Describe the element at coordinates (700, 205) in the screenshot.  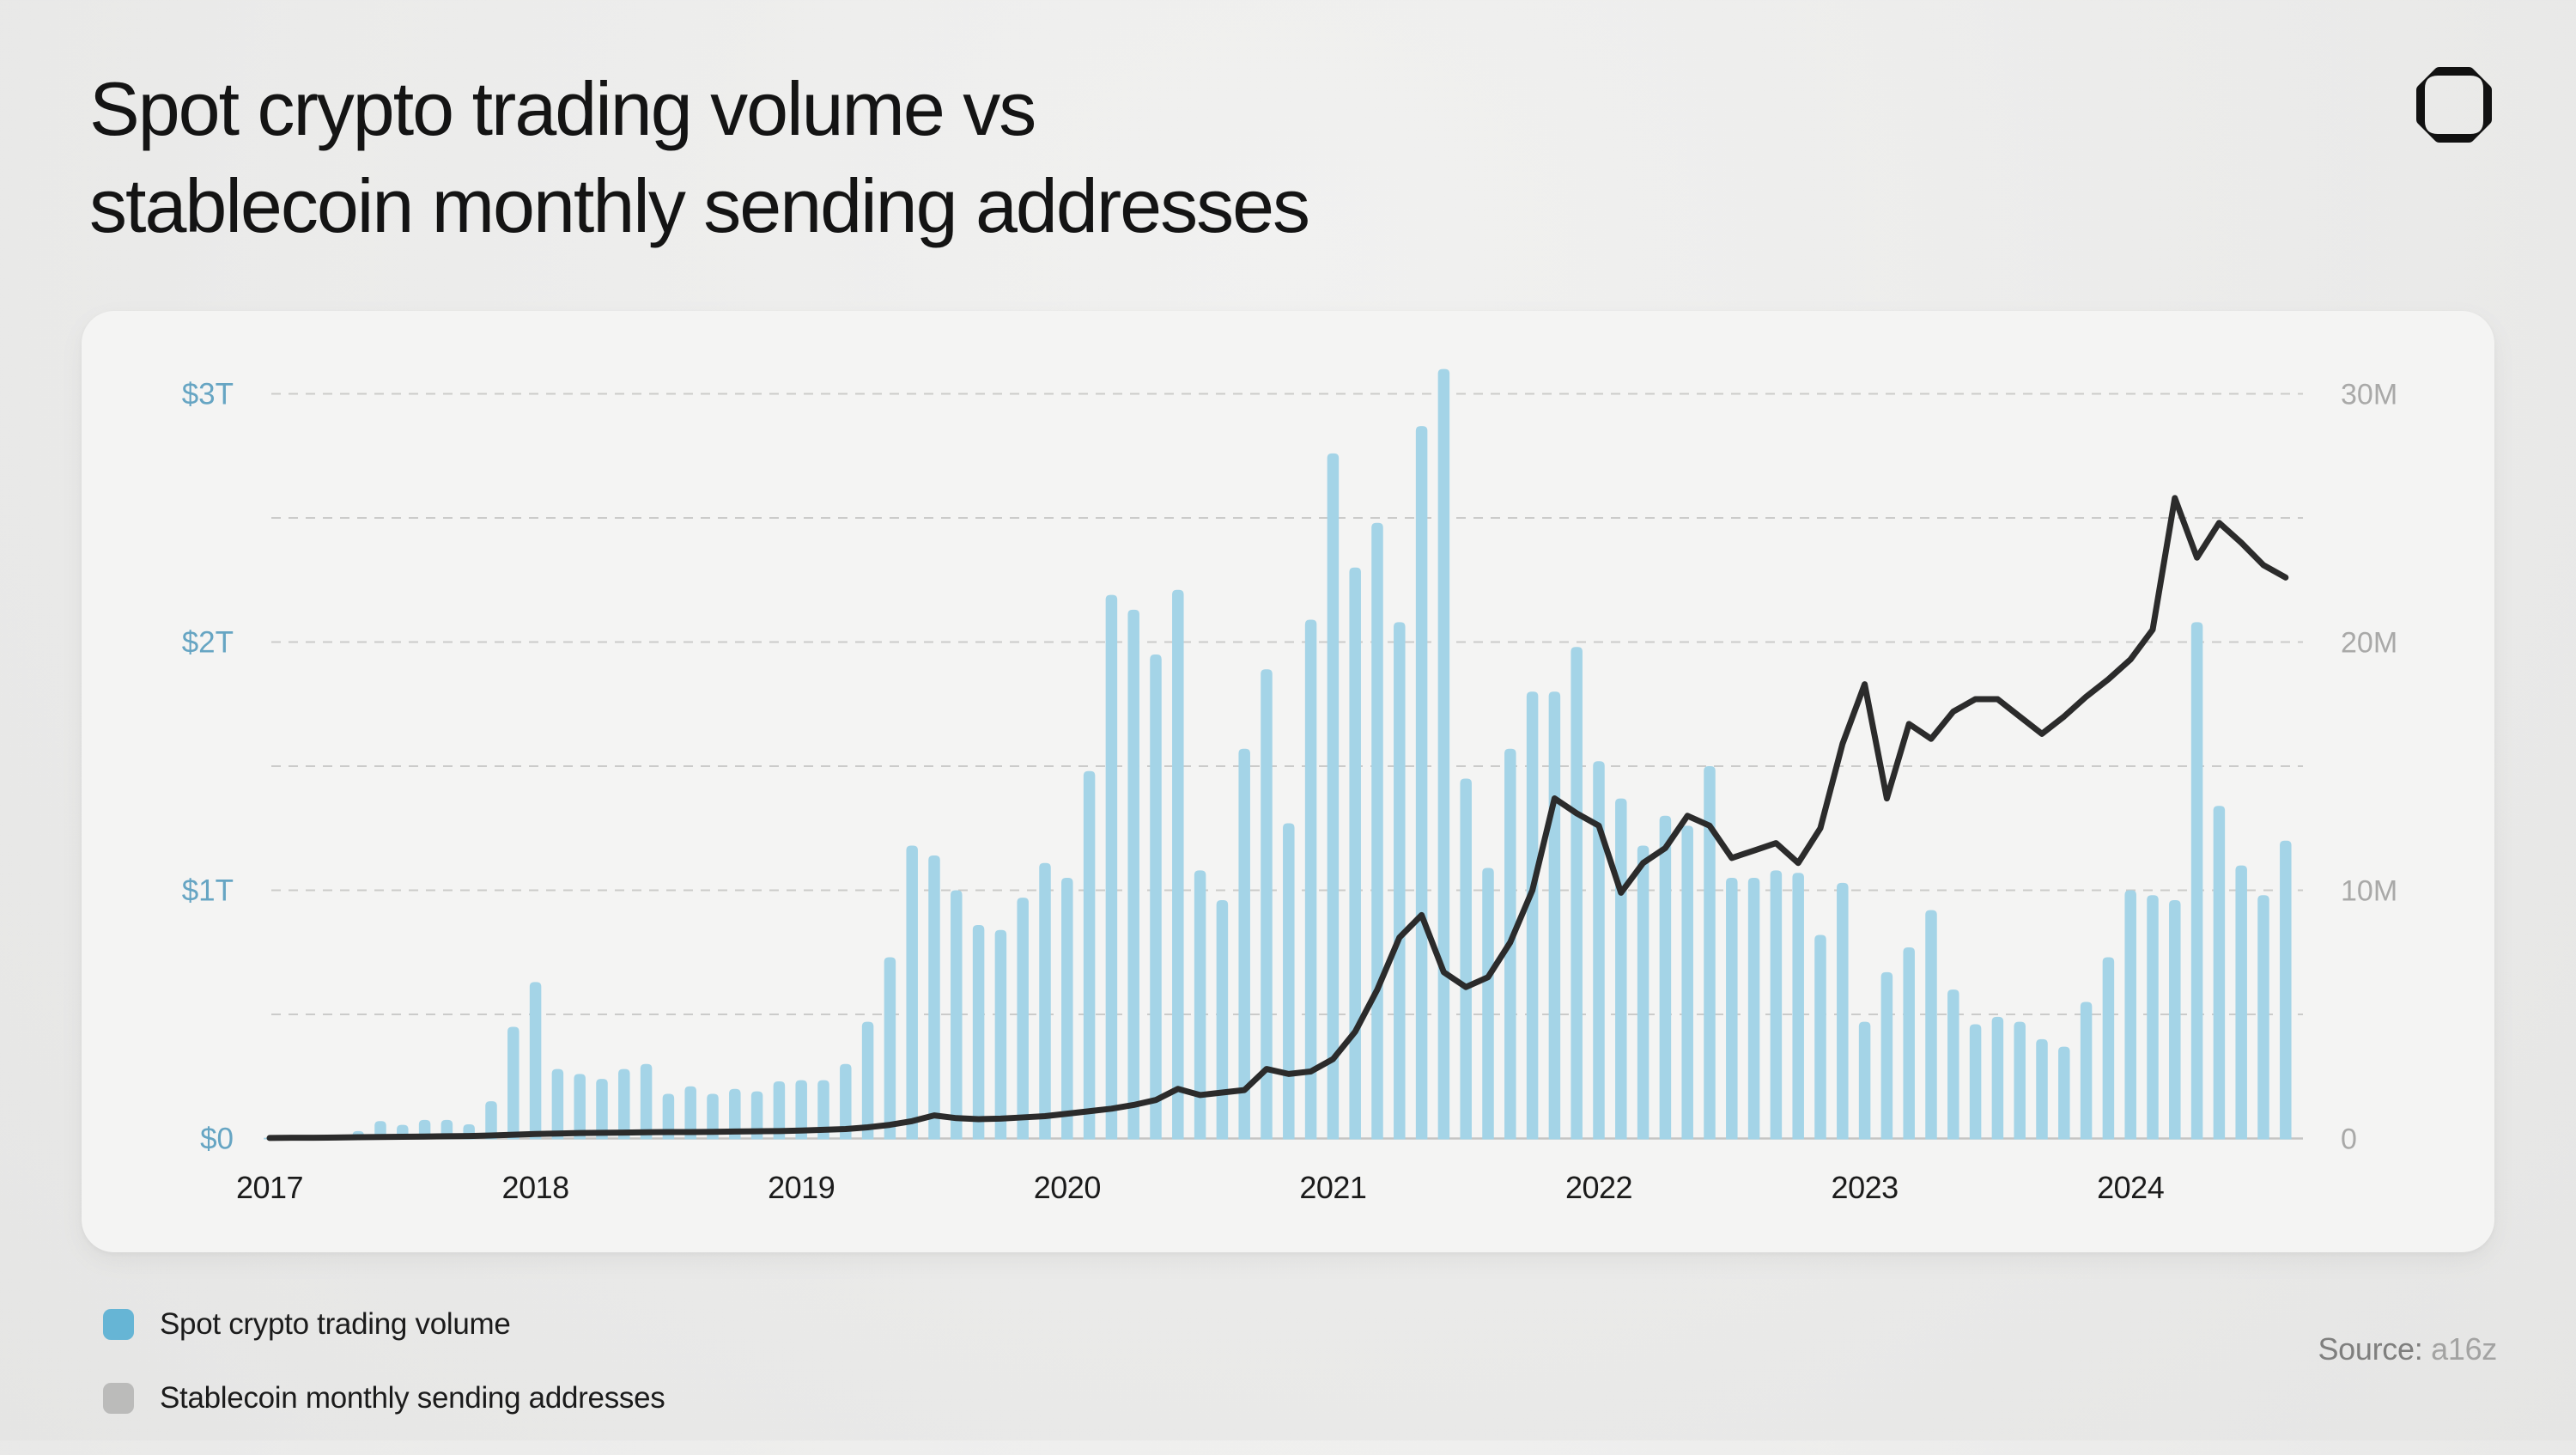
I see `page-title-line2: stablecoin monthly sending addresses` at that location.